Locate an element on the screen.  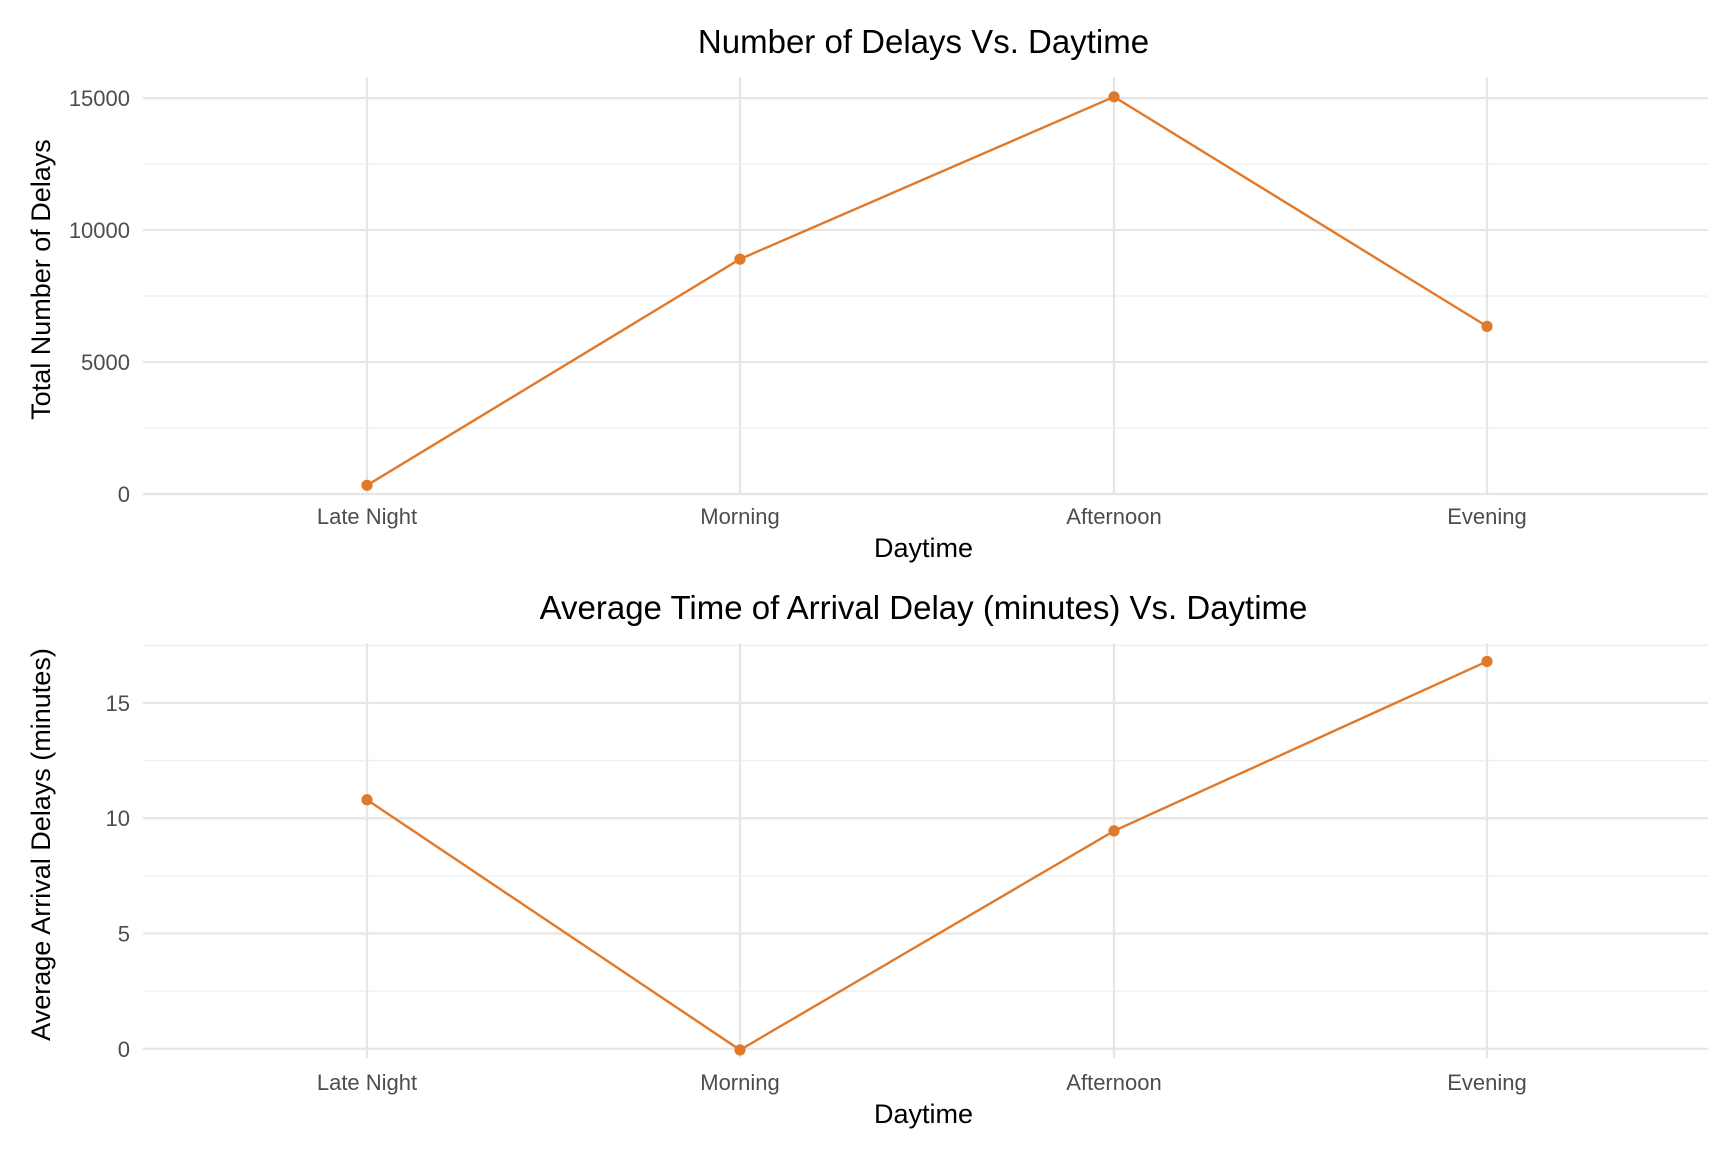
y-tick-label: 5000 is located at coordinates (105, 362).